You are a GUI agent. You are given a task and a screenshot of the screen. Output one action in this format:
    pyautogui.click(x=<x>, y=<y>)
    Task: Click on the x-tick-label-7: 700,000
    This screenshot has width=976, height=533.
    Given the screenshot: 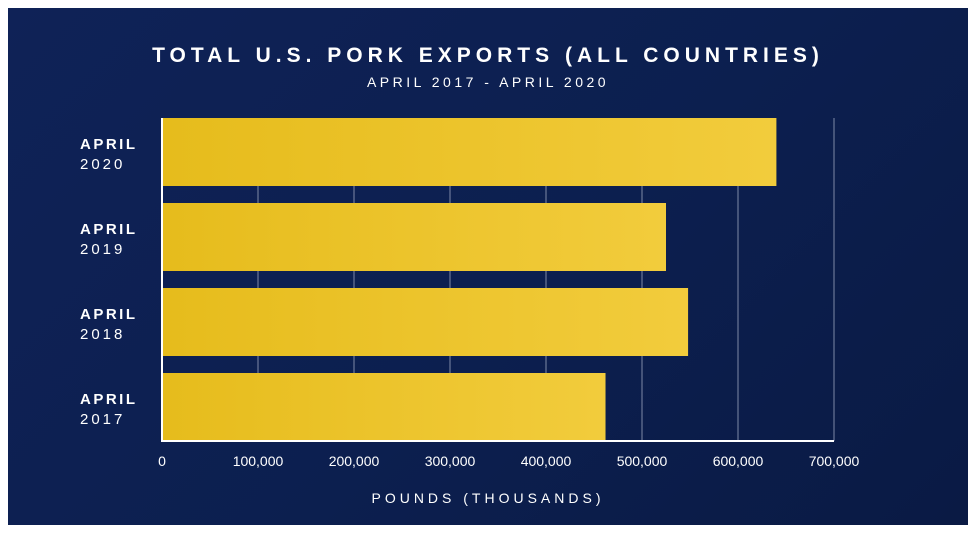 What is the action you would take?
    pyautogui.click(x=834, y=461)
    